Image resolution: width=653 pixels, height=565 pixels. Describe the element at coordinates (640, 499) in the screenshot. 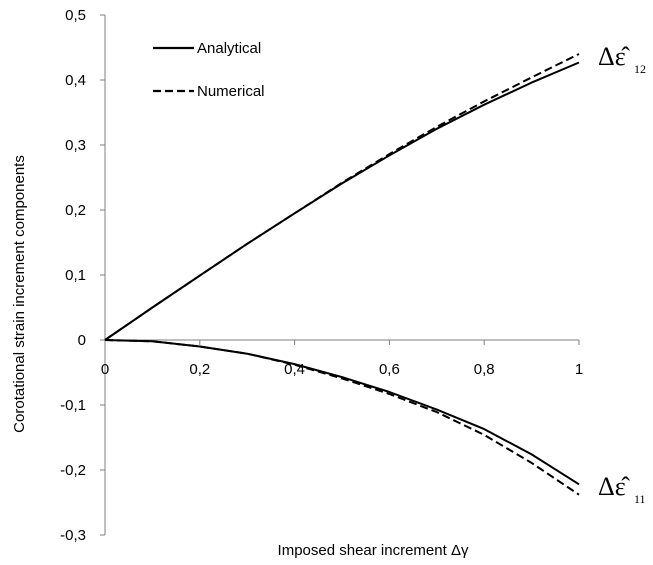

I see `series-label-11-subscript: 11` at that location.